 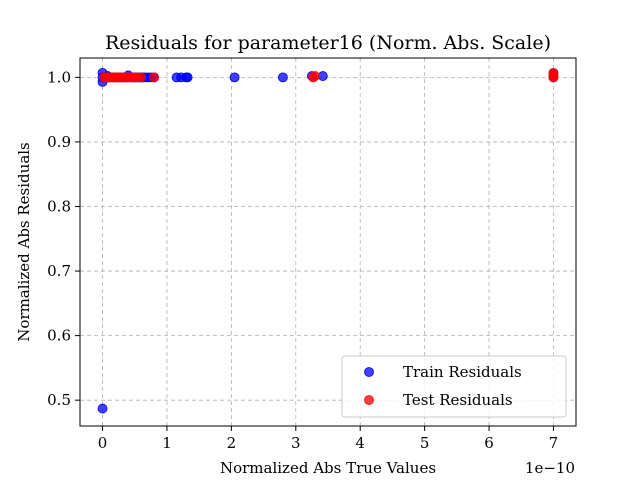 I want to click on x-tick-label: 5, so click(x=425, y=443).